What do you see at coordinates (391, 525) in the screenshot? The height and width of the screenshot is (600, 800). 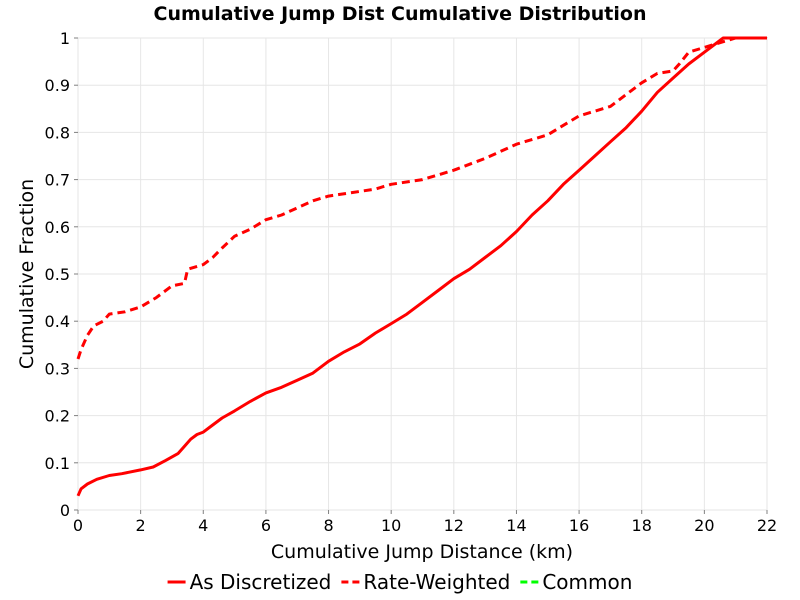 I see `x-tick-label: 10` at bounding box center [391, 525].